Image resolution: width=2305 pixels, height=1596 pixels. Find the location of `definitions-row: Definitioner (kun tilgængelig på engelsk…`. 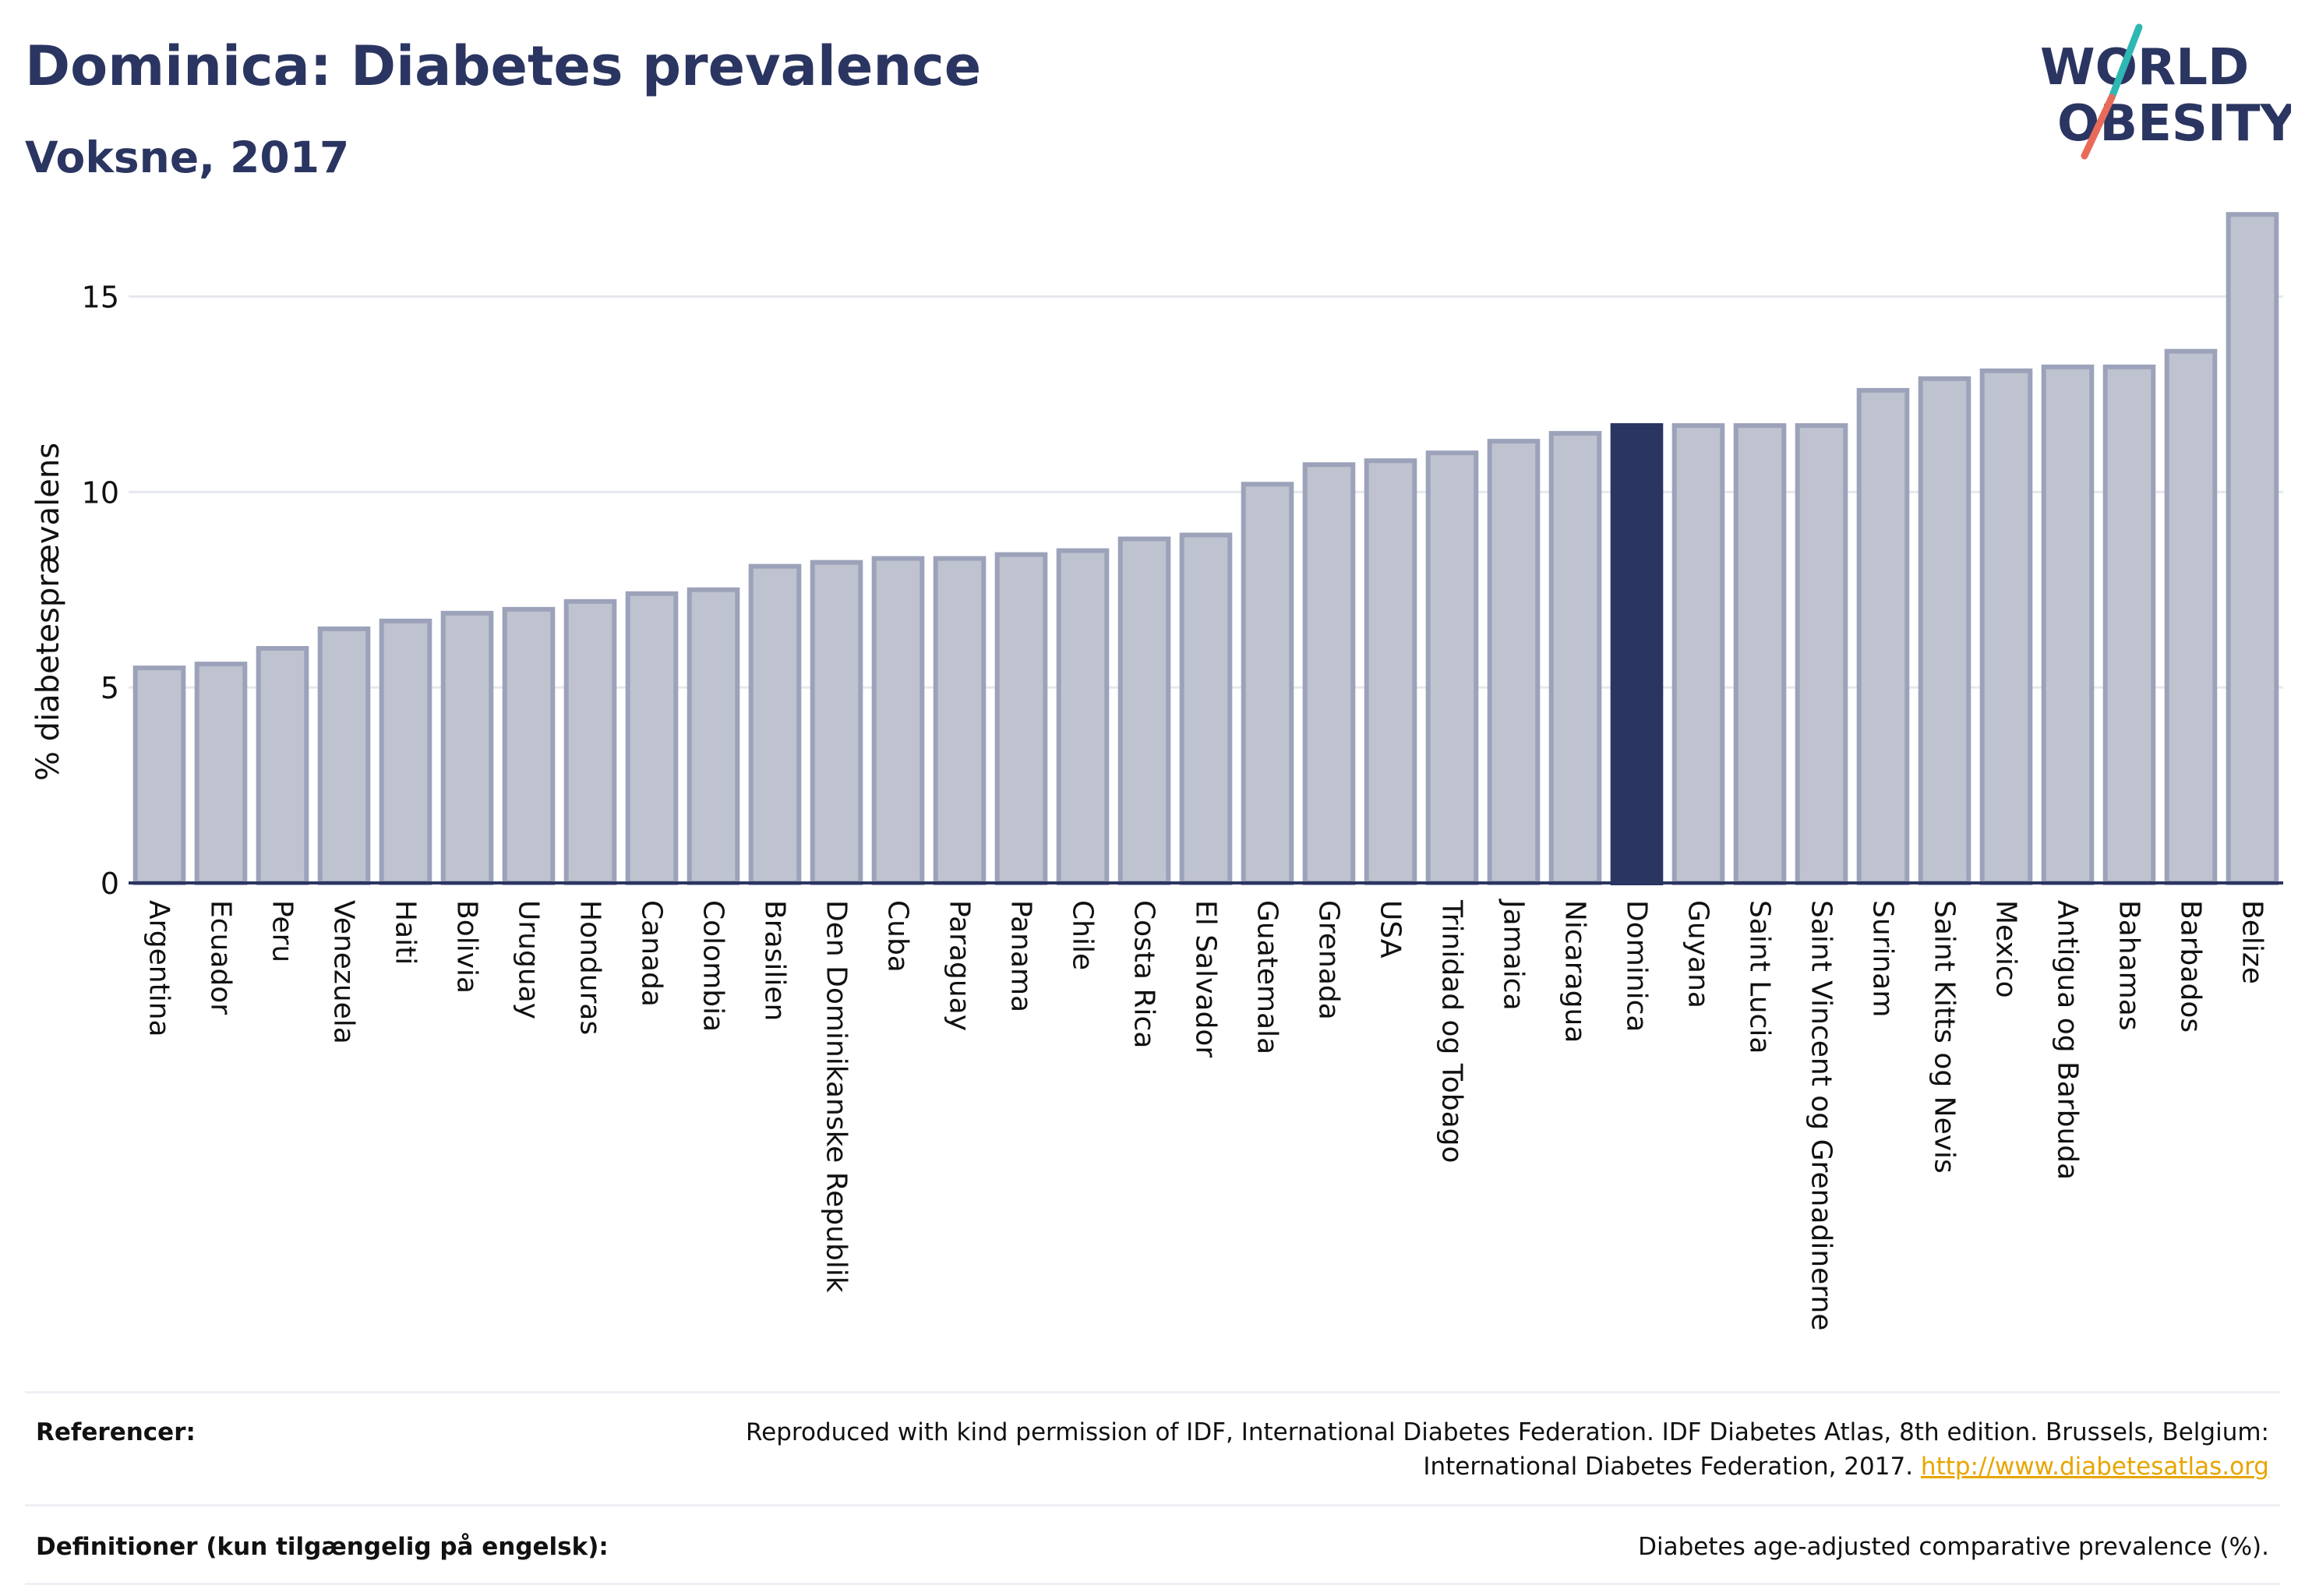

definitions-row: Definitioner (kun tilgængelig på engelsk… is located at coordinates (1152, 1544).